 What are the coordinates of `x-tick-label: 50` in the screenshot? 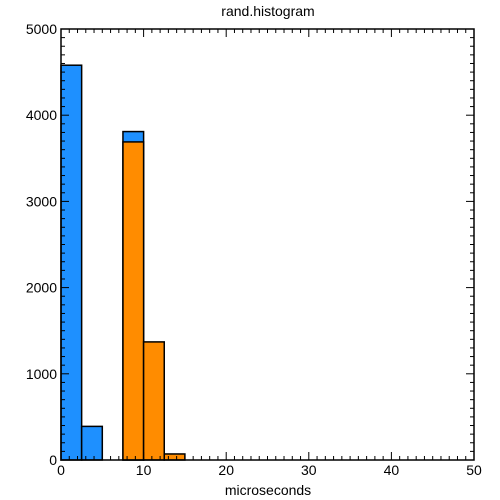 It's located at (474, 470).